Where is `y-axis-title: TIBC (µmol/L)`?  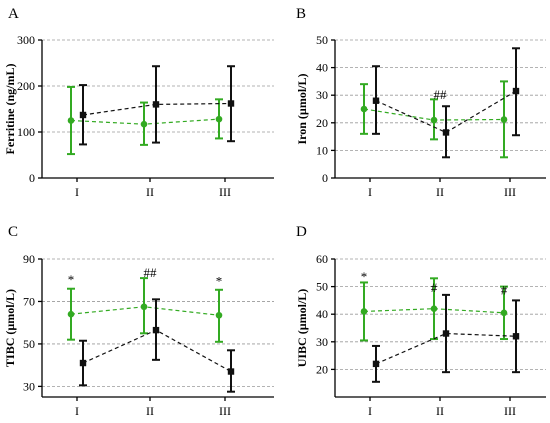 y-axis-title: TIBC (µmol/L) is located at coordinates (10, 328).